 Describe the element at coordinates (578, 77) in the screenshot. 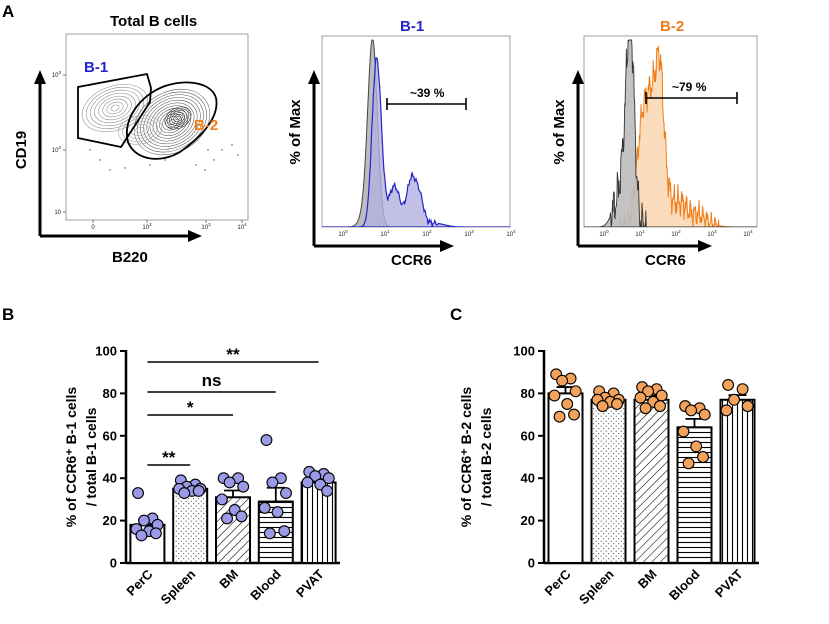

I see `hist-b2-y-arrow-head` at that location.